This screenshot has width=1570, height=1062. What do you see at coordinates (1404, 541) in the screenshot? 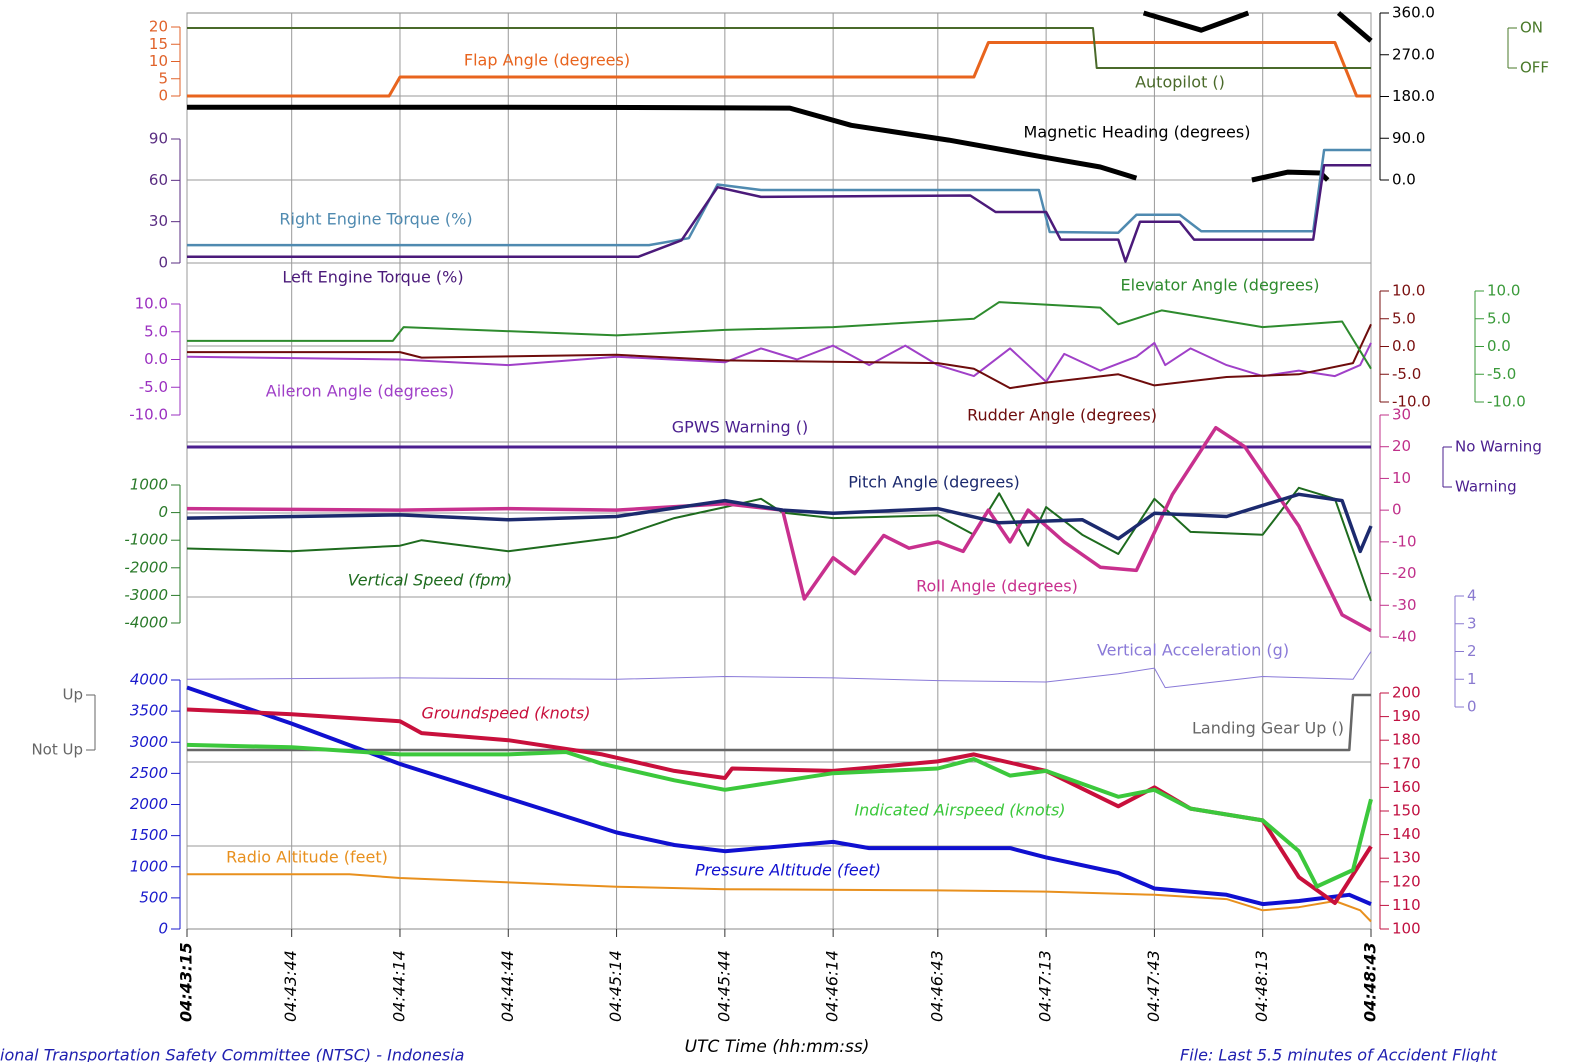
I see `y-tick-label: -10` at bounding box center [1404, 541].